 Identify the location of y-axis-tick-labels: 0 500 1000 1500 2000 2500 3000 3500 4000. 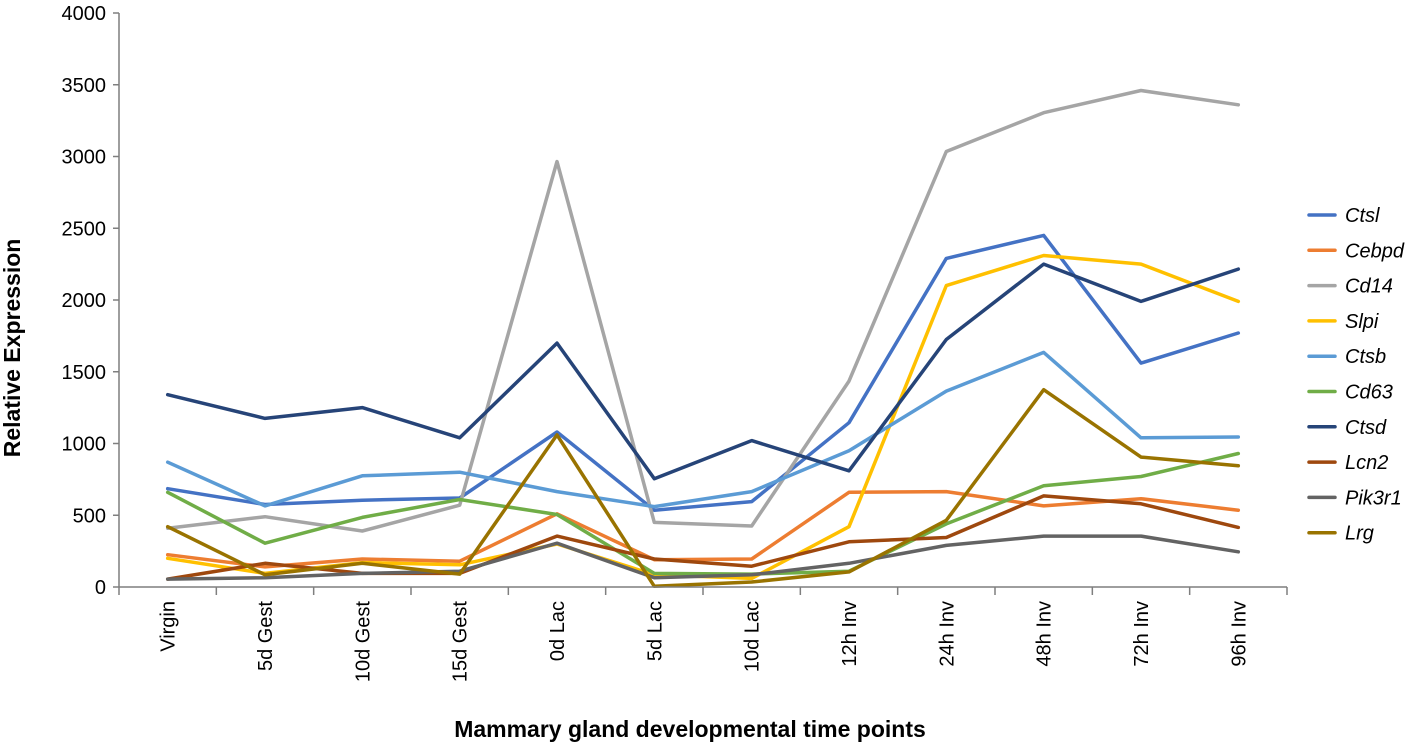
(84, 301).